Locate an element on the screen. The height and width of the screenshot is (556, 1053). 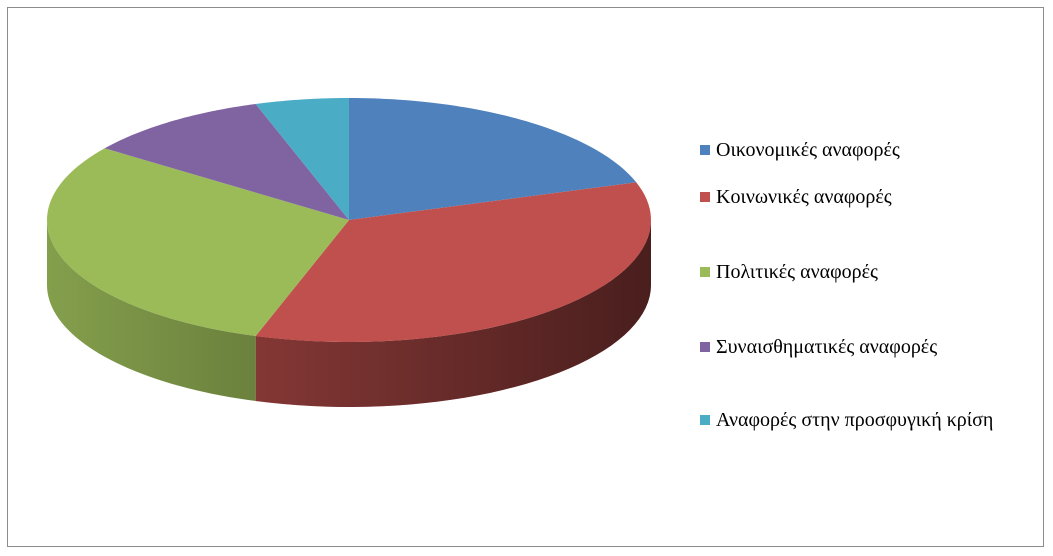
legend-label: Αναφορές στην προσφυγική κρίση is located at coordinates (855, 420).